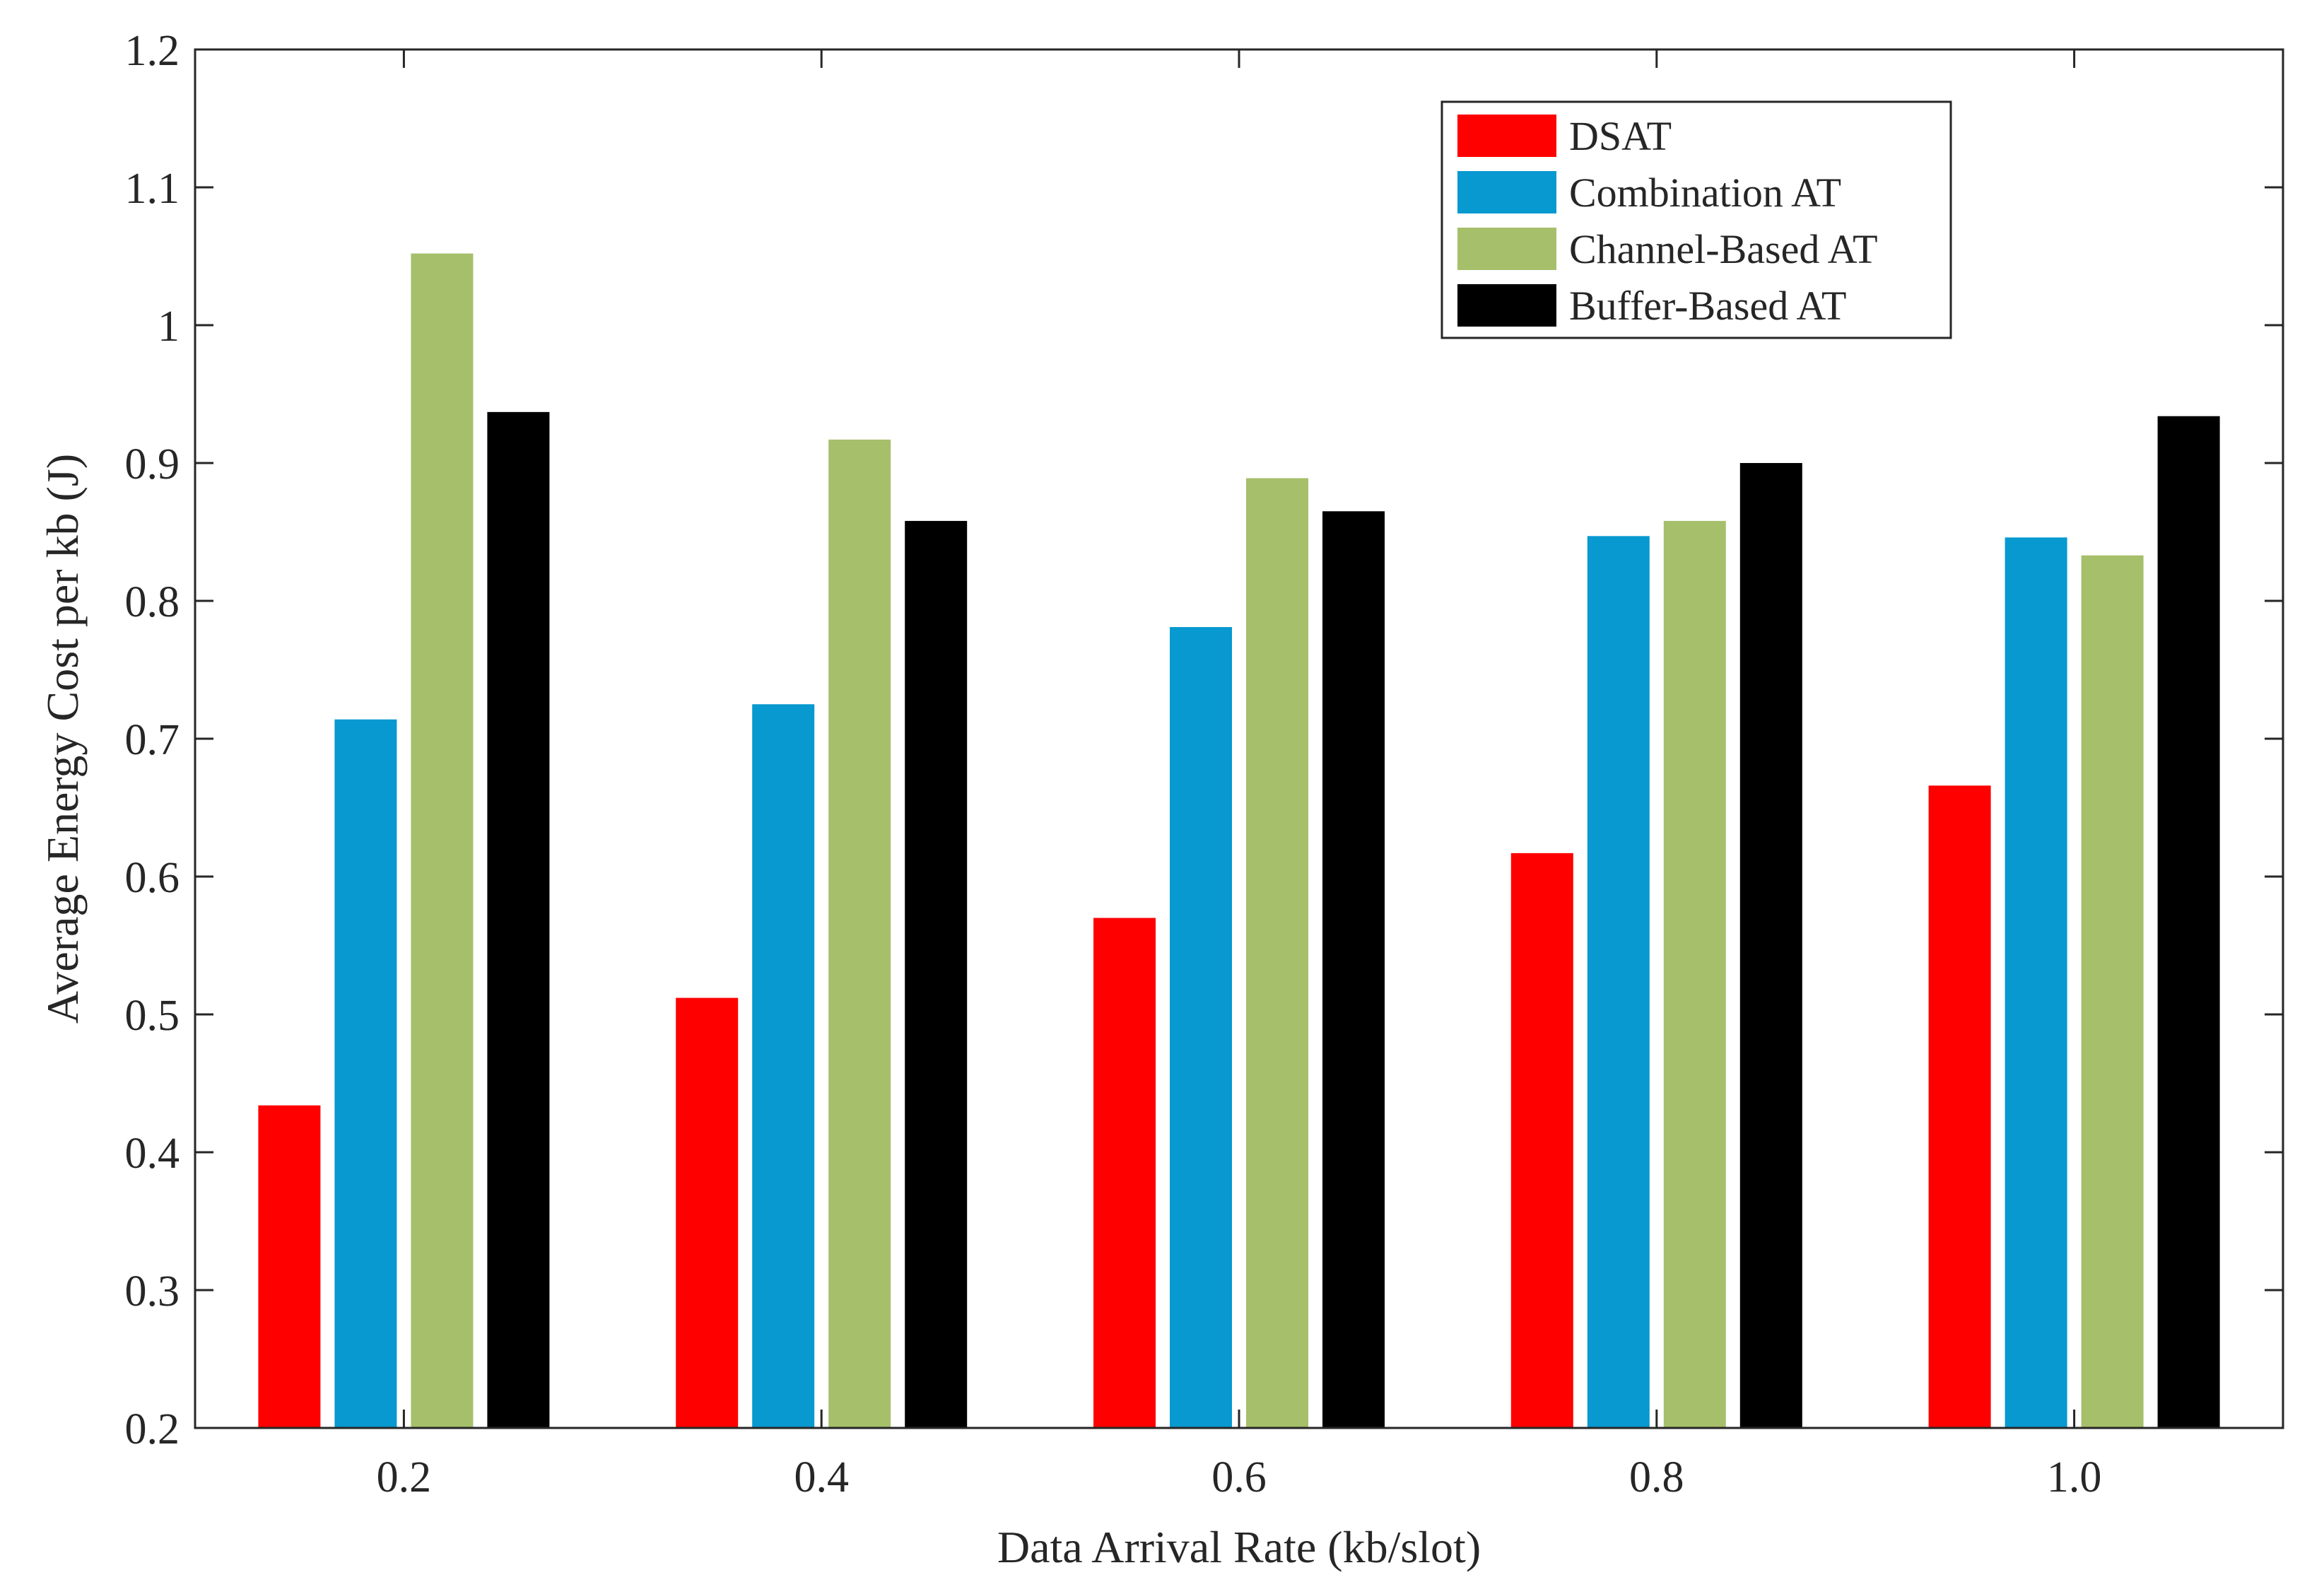 This screenshot has height=1587, width=2324. What do you see at coordinates (1124, 1173) in the screenshot?
I see `bar-dsat-0.6` at bounding box center [1124, 1173].